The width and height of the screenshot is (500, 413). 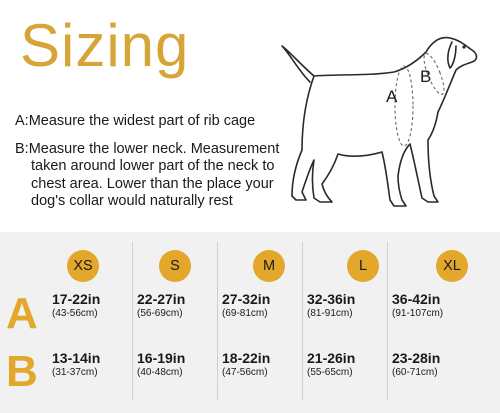 What do you see at coordinates (246, 358) in the screenshot?
I see `size-inches: 18-22in` at bounding box center [246, 358].